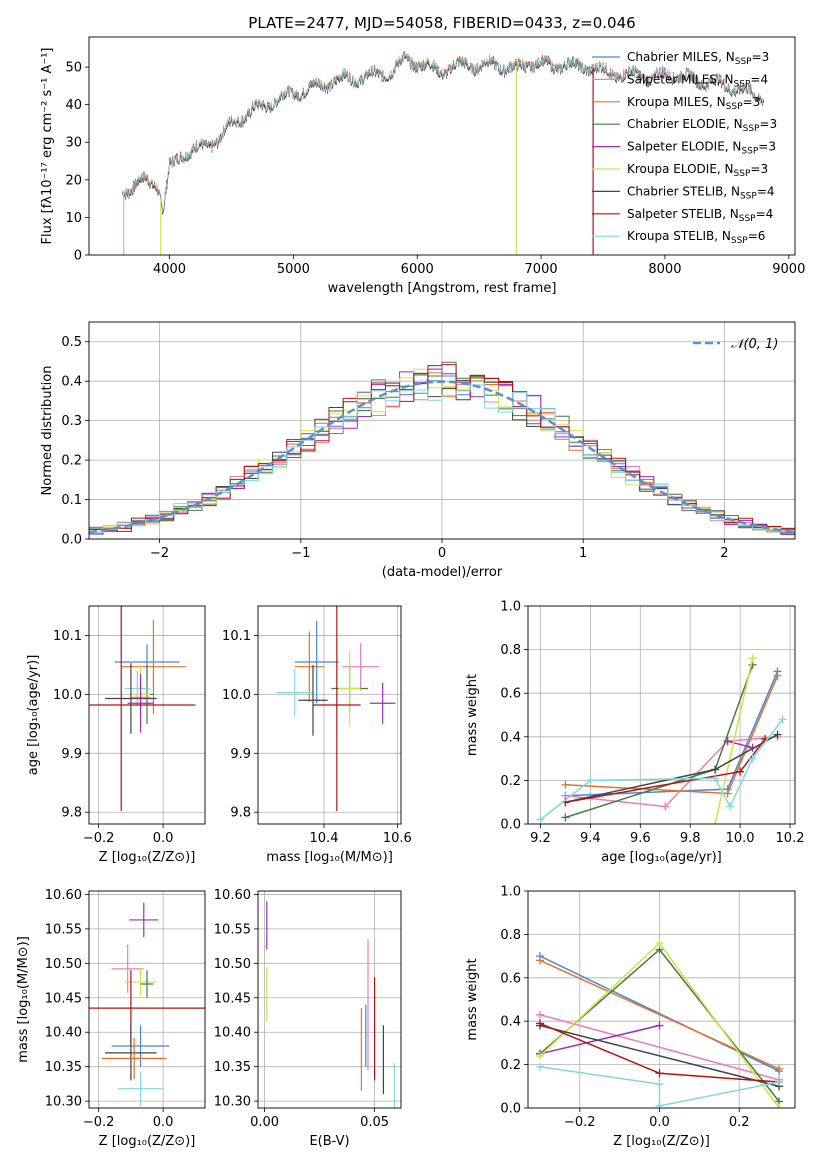  I want to click on errorbar-salpeter_miles, so click(360, 667).